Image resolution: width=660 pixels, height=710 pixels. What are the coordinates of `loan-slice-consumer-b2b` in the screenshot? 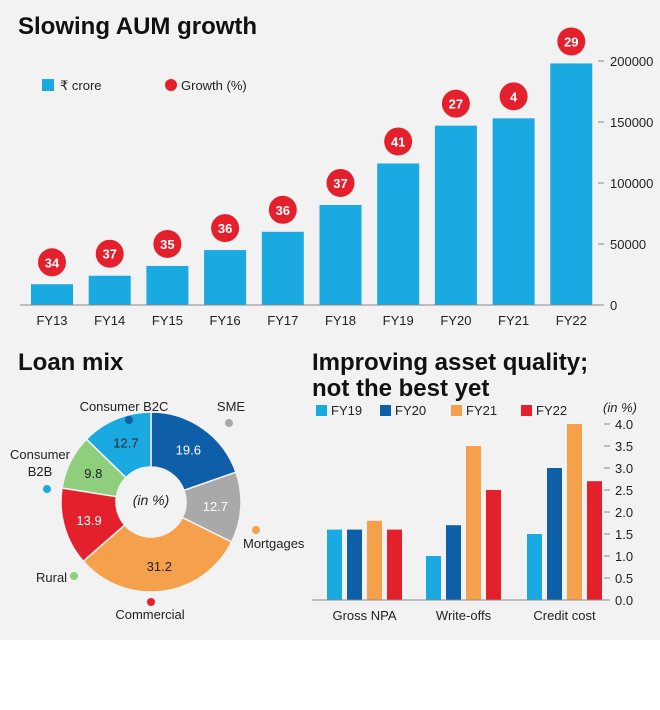 It's located at (118, 445).